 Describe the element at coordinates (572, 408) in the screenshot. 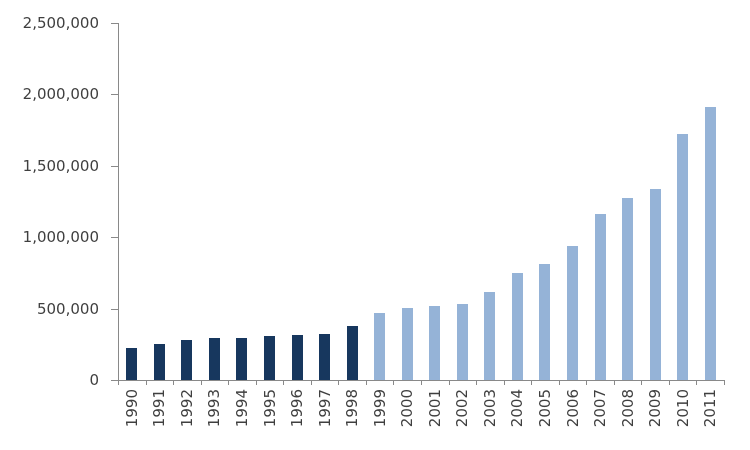

I see `x-tick-label-2006: 2006` at that location.